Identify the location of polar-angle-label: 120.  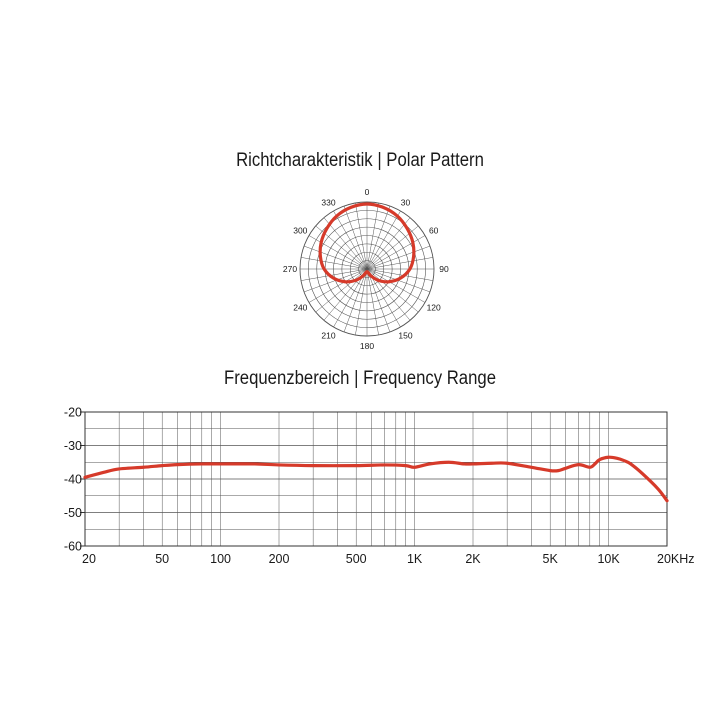
(434, 308).